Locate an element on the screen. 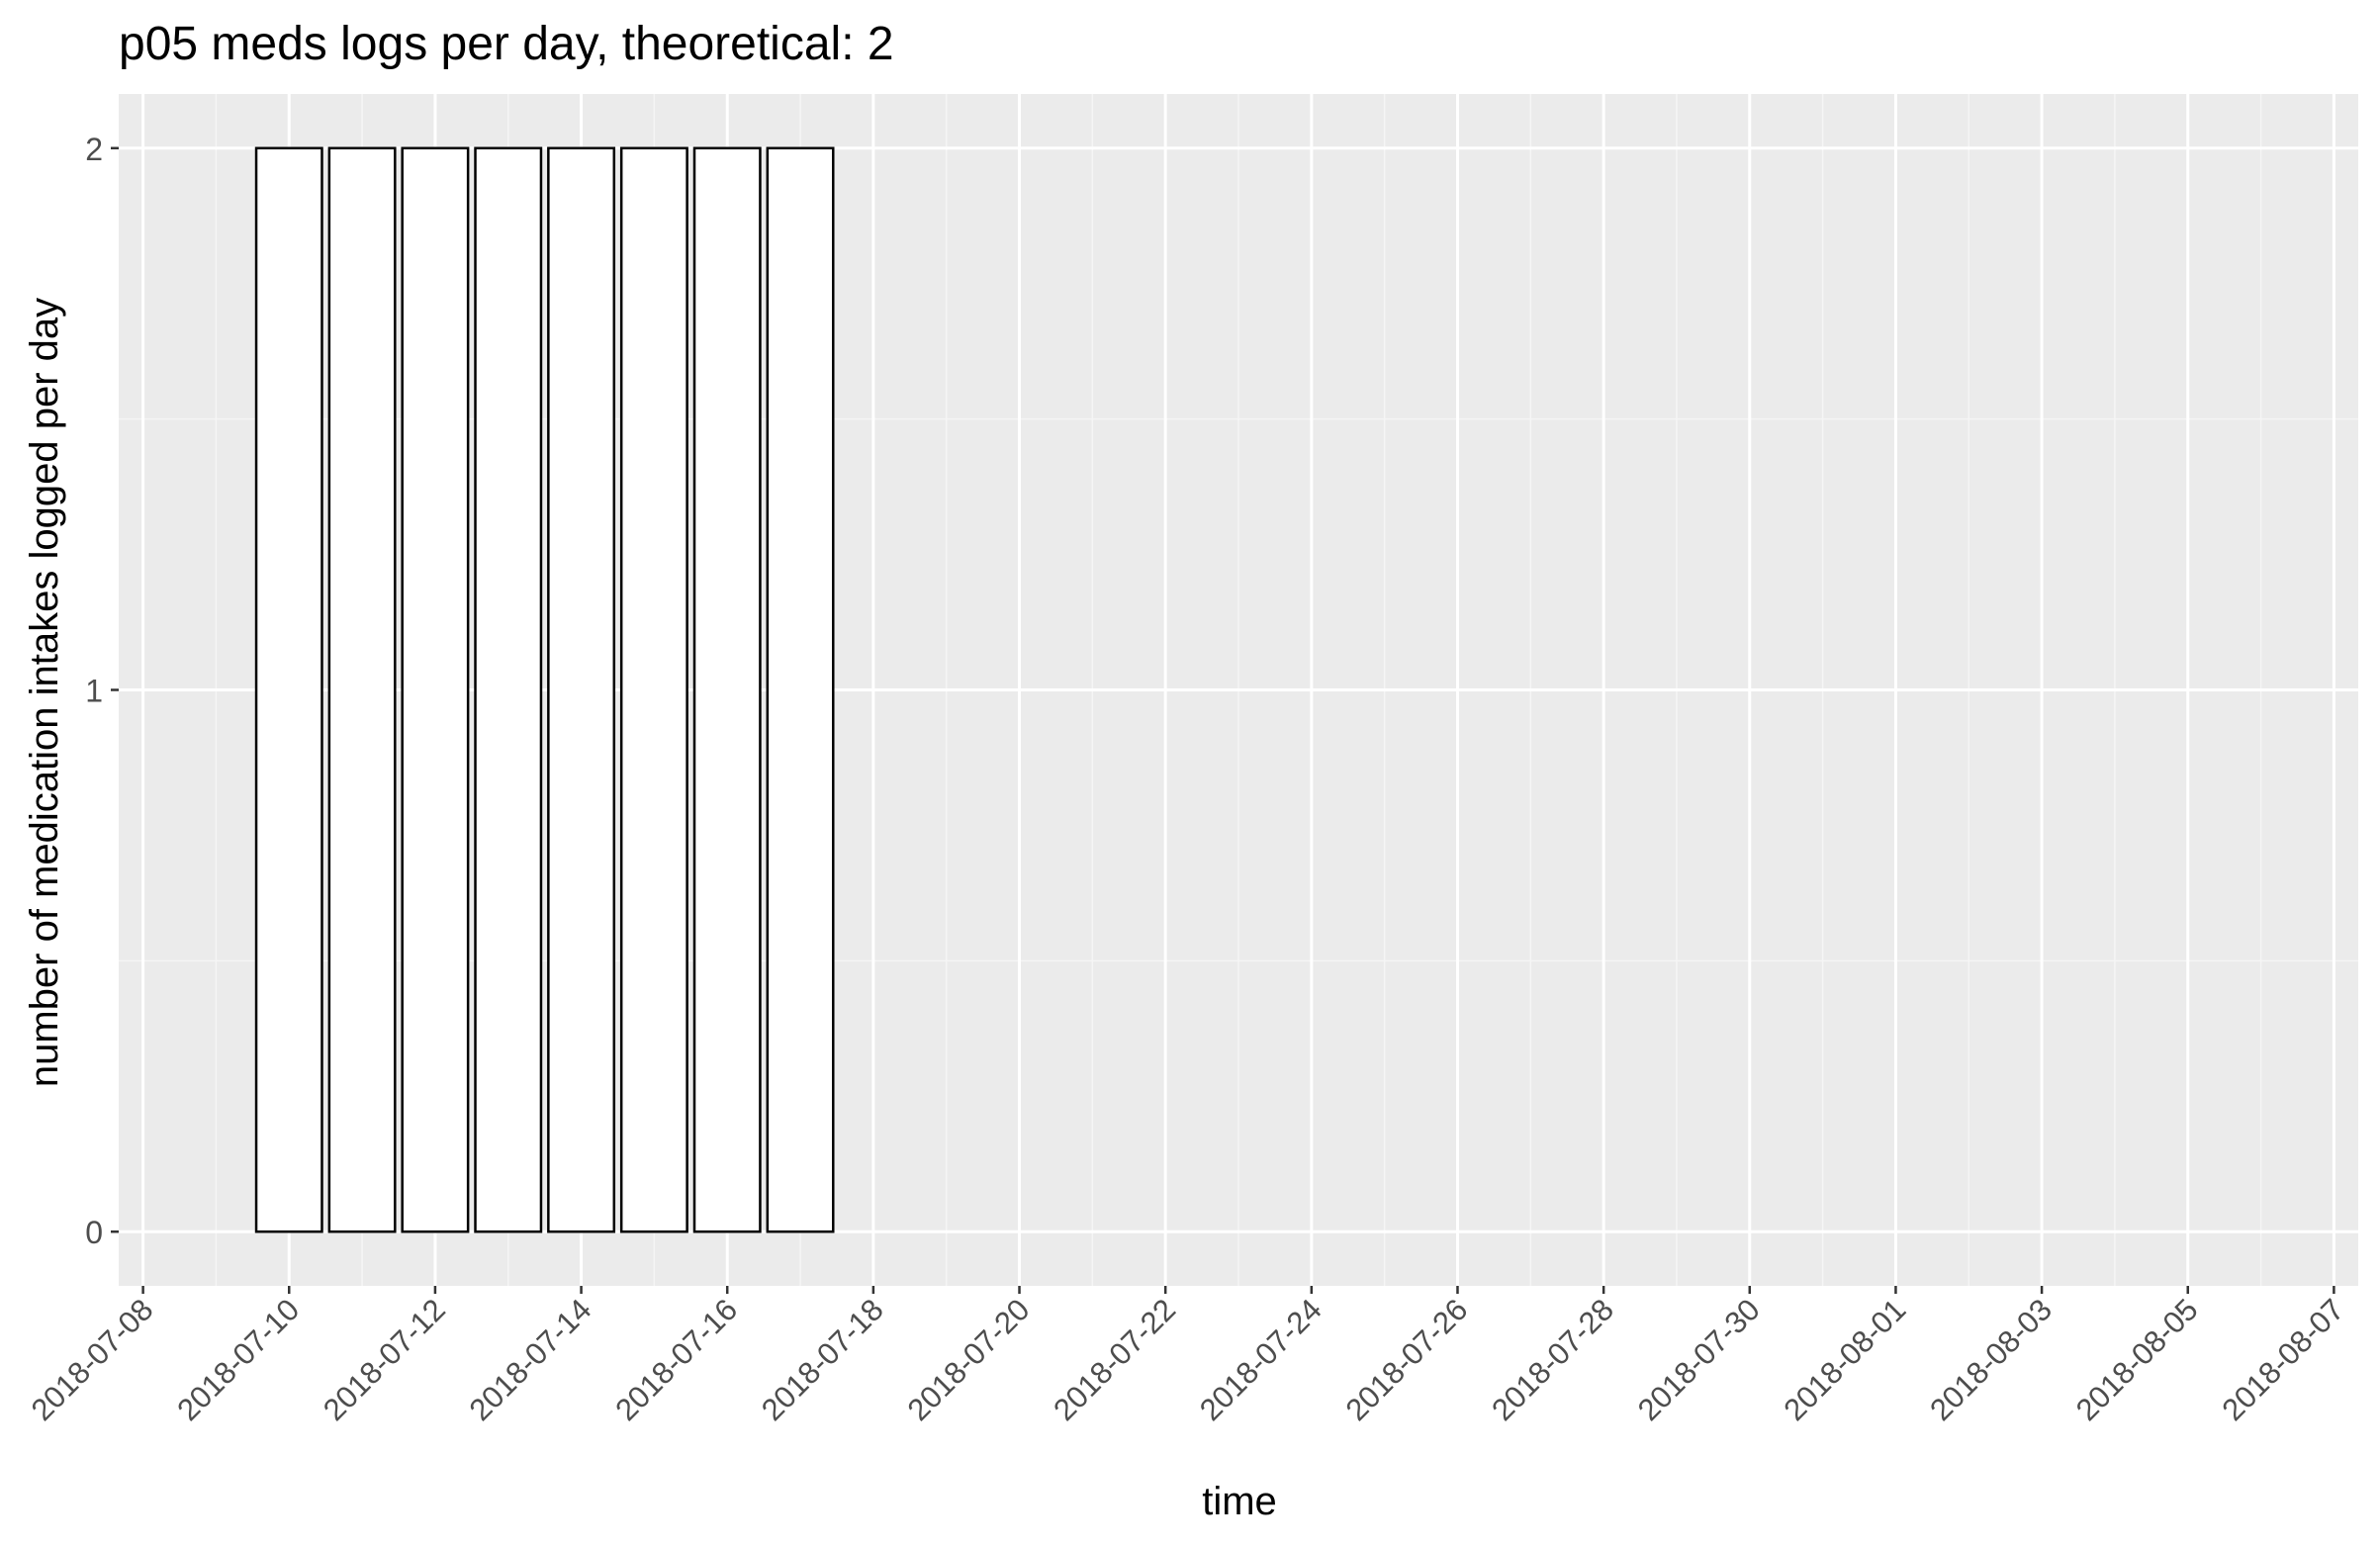 The width and height of the screenshot is (2380, 1547). chart-title: p05 meds logs per day, theoretical: 2 is located at coordinates (507, 44).